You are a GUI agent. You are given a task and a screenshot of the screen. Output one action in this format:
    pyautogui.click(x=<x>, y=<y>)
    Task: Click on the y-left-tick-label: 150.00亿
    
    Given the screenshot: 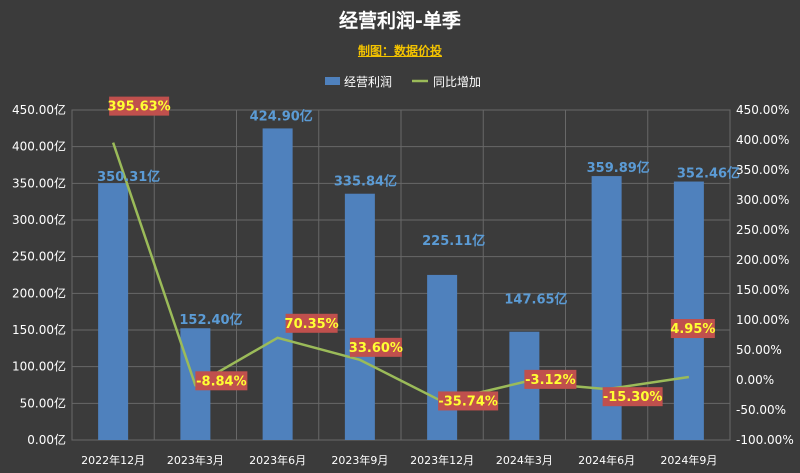 What is the action you would take?
    pyautogui.click(x=39, y=329)
    